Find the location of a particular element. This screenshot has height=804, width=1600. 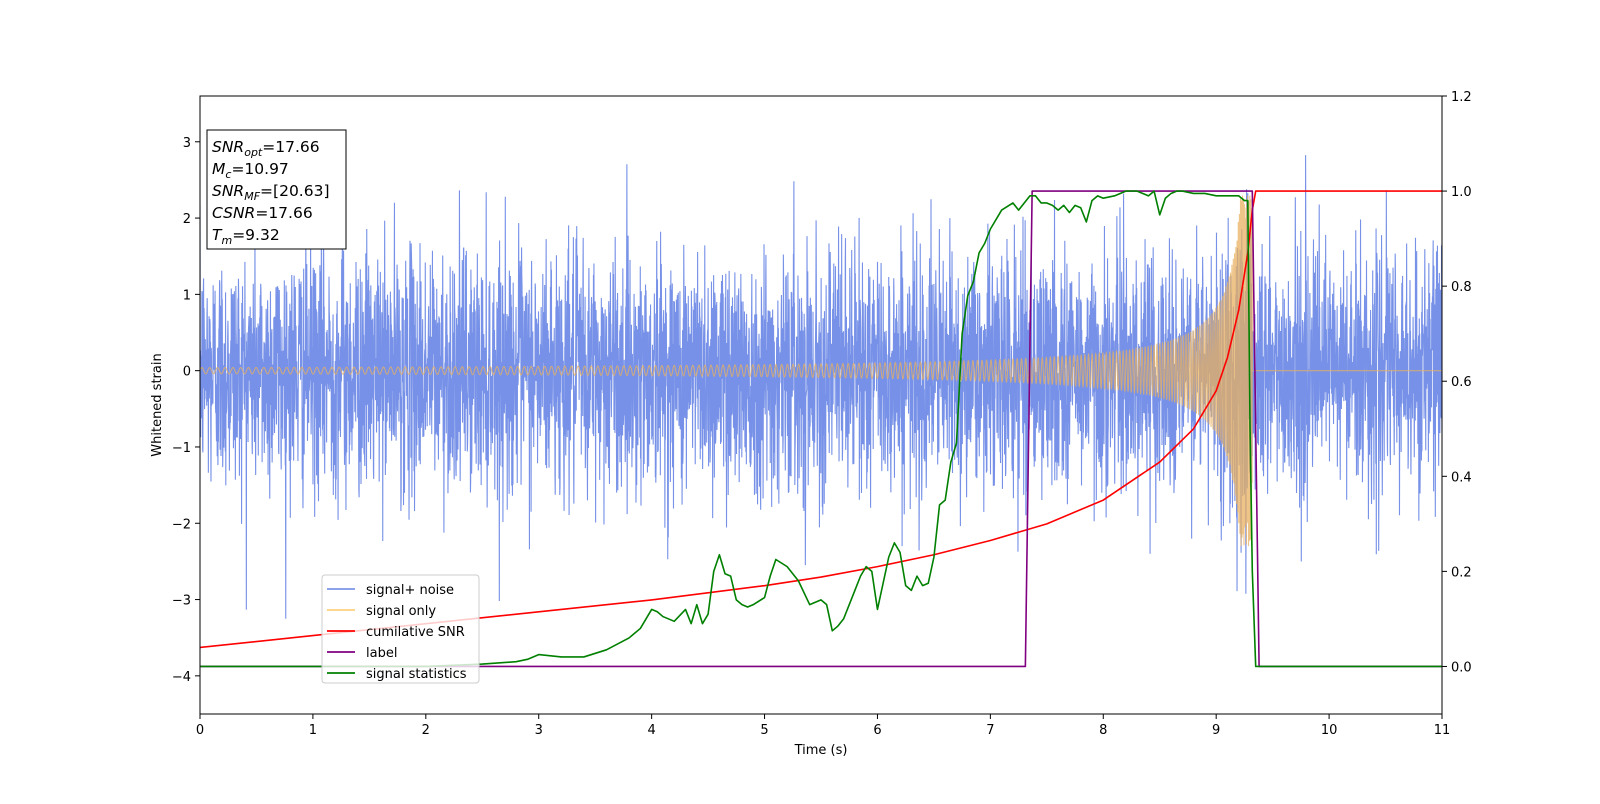

info-line: Tm=9.32 is located at coordinates (246, 236).